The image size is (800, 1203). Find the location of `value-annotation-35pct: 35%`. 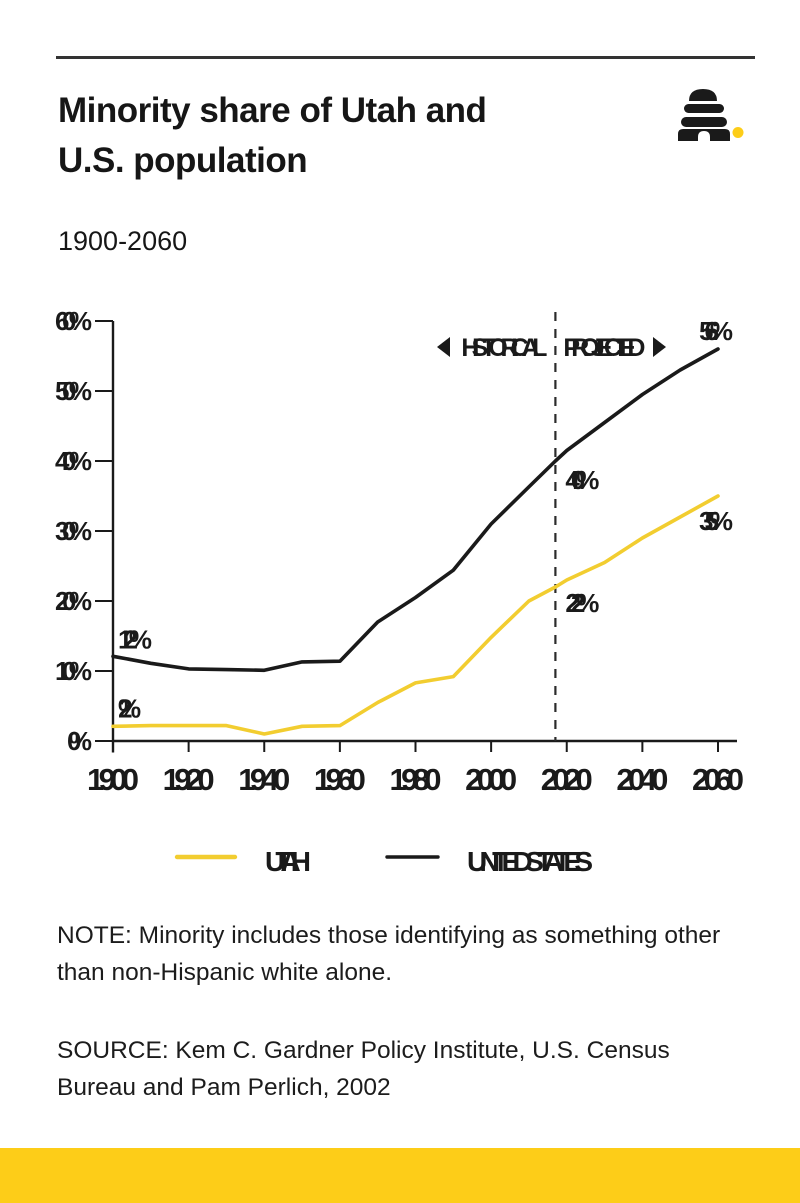

value-annotation-35pct: 35% is located at coordinates (716, 521).